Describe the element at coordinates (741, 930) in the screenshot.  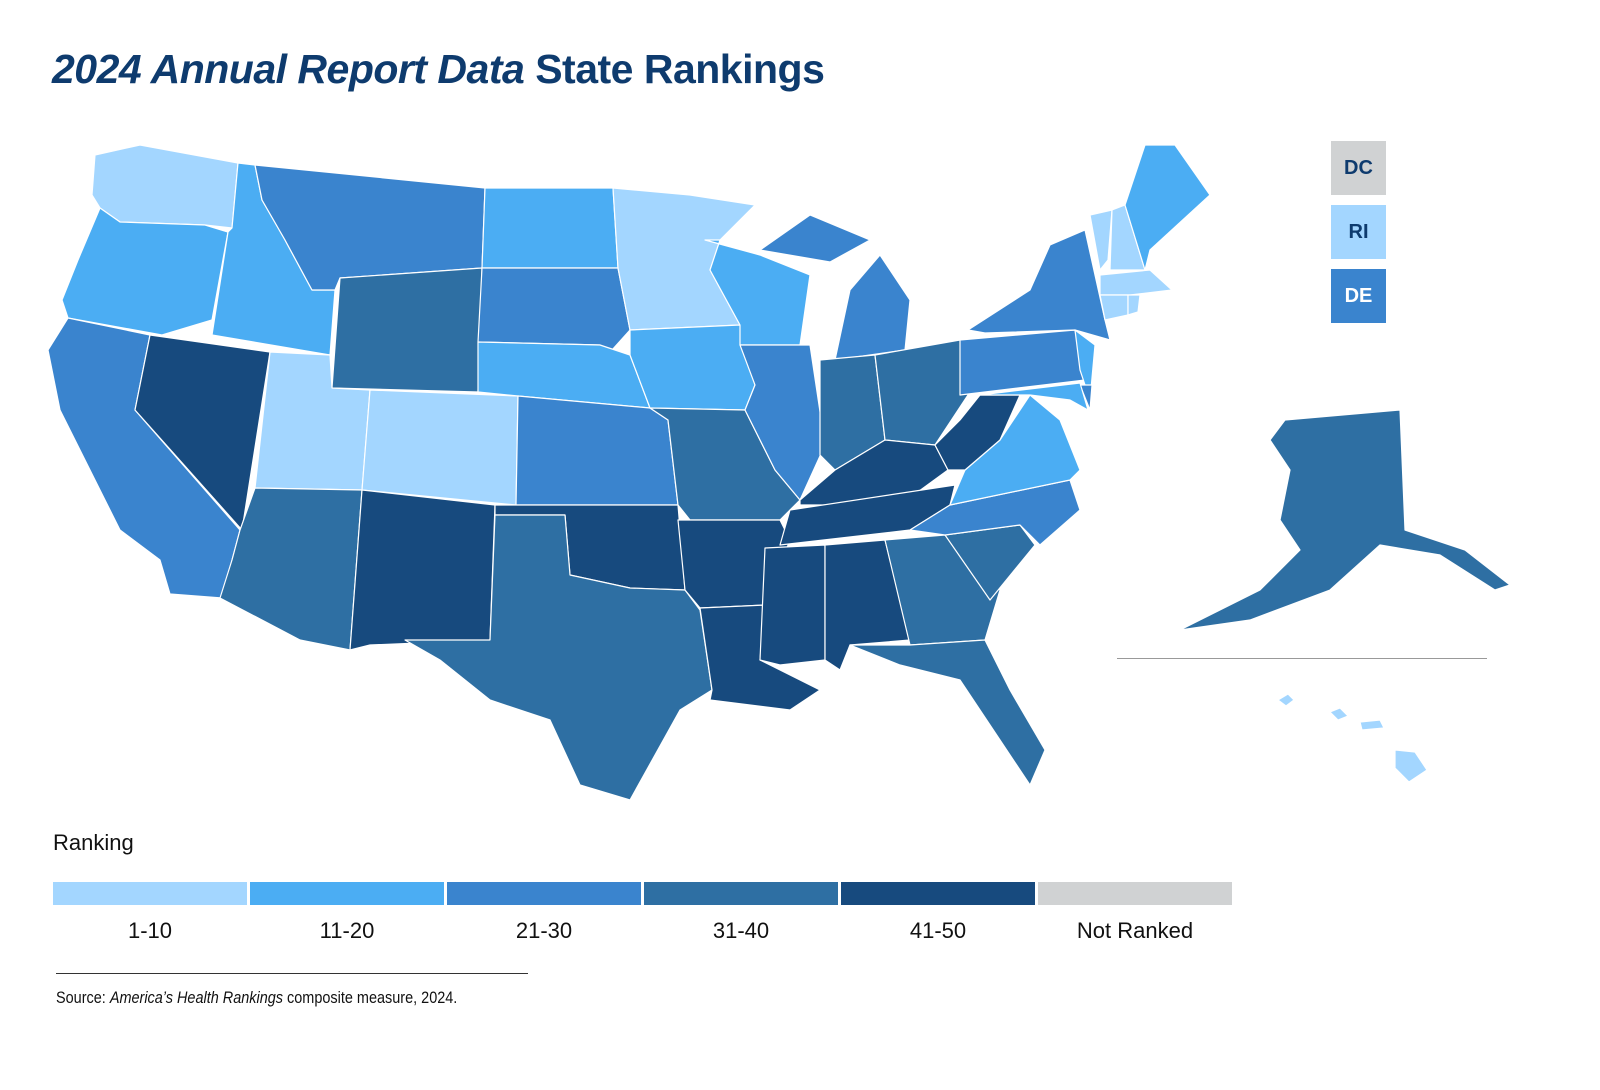
I see `legend-label: 31-40` at that location.